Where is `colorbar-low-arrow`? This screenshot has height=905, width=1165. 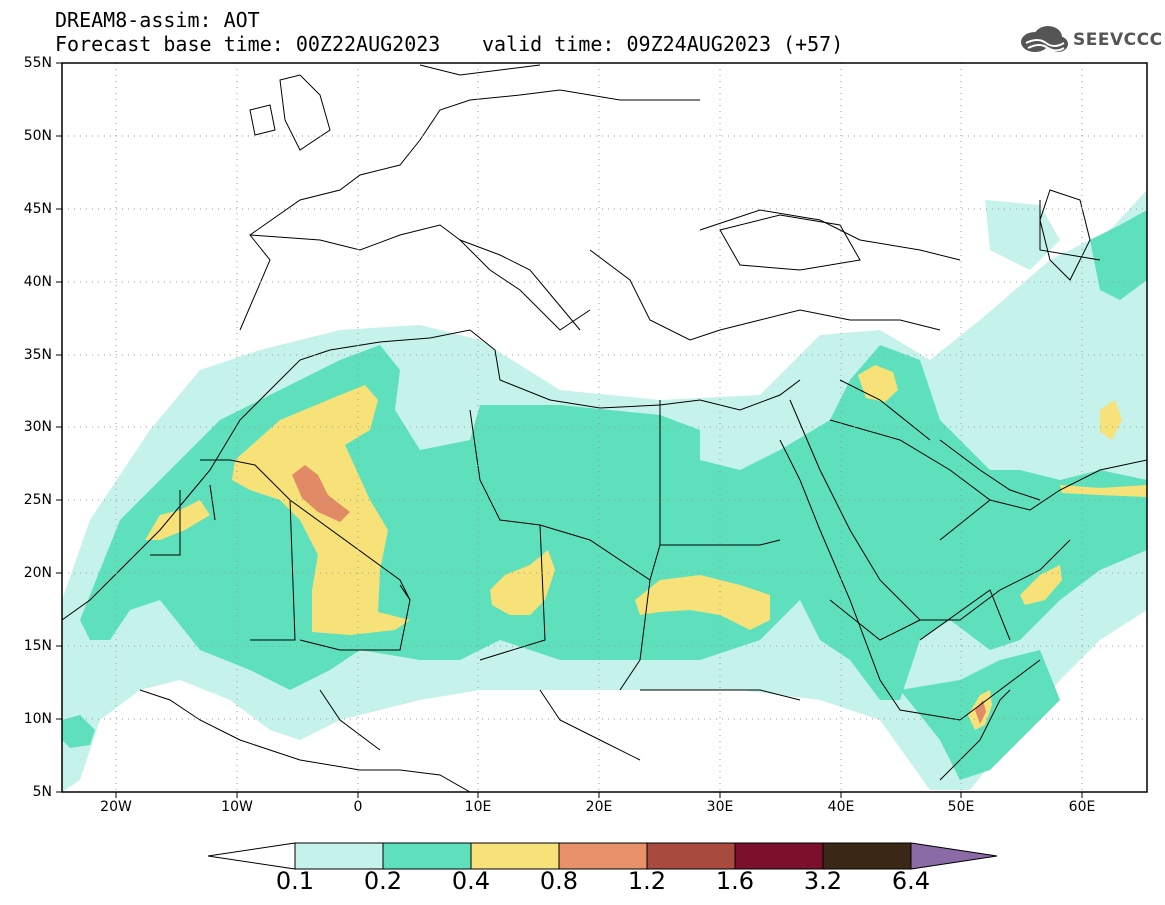
colorbar-low-arrow is located at coordinates (251, 856).